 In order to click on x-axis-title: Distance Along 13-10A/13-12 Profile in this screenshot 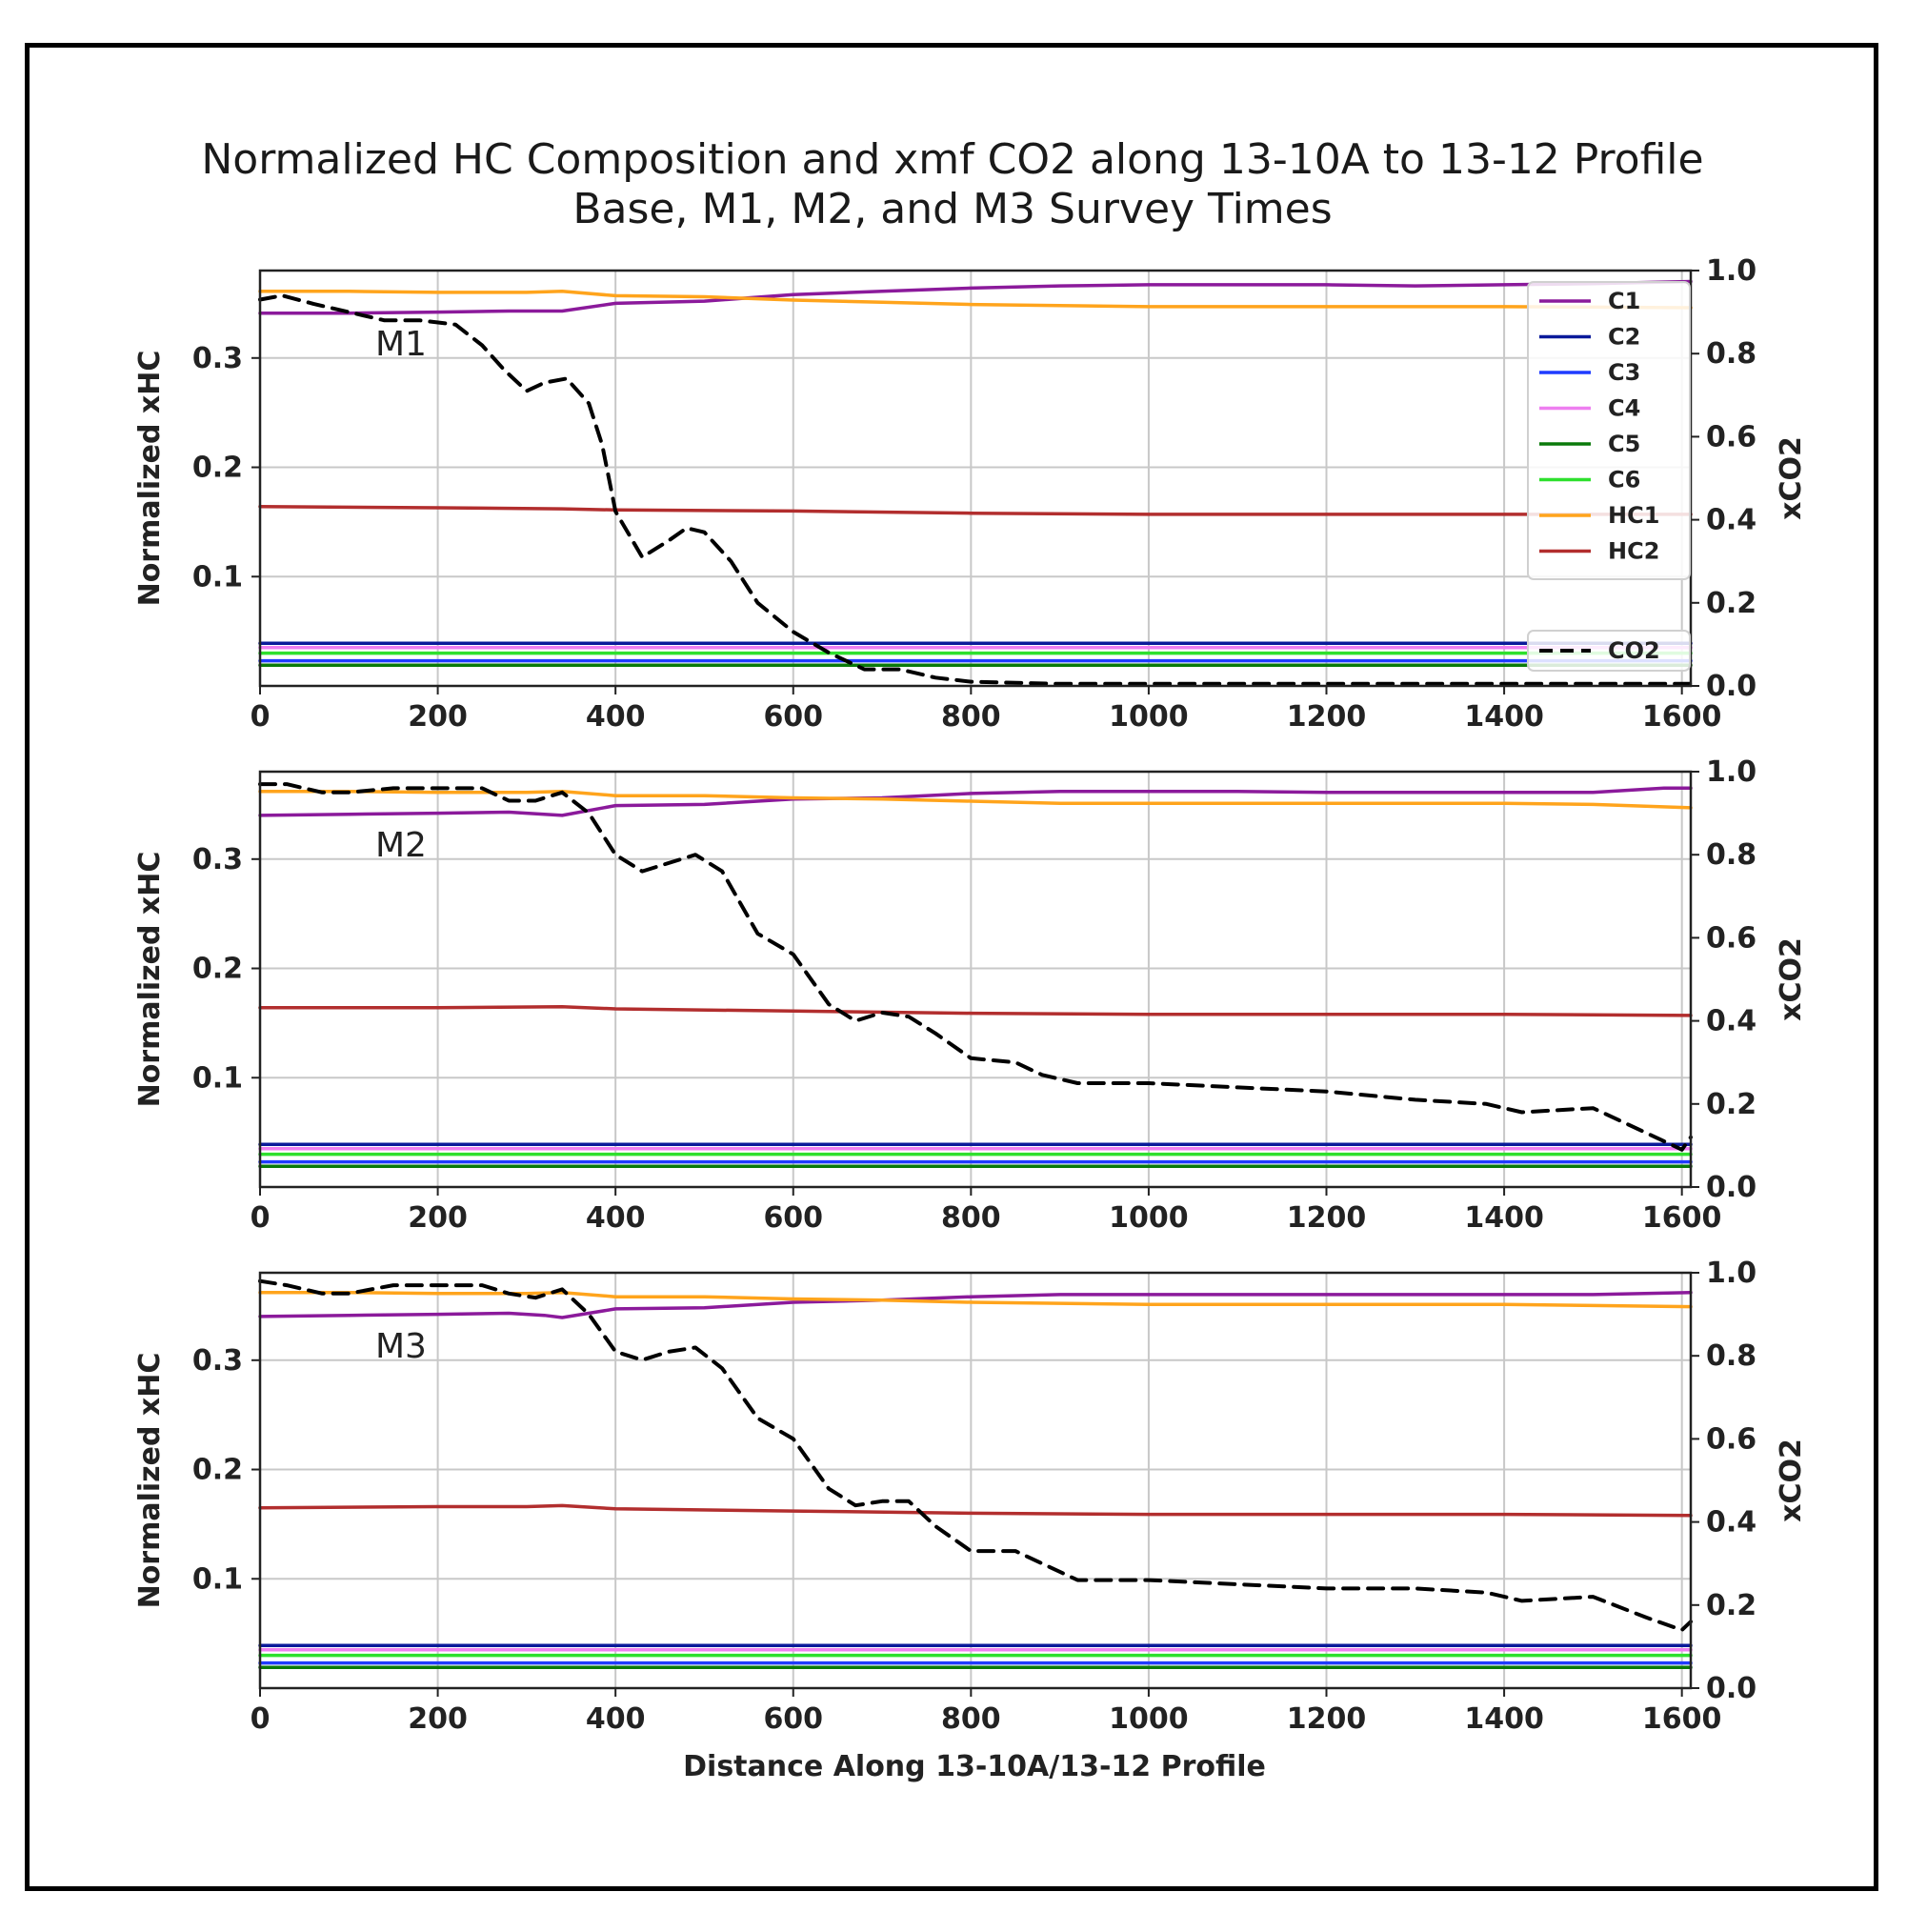, I will do `click(974, 1766)`.